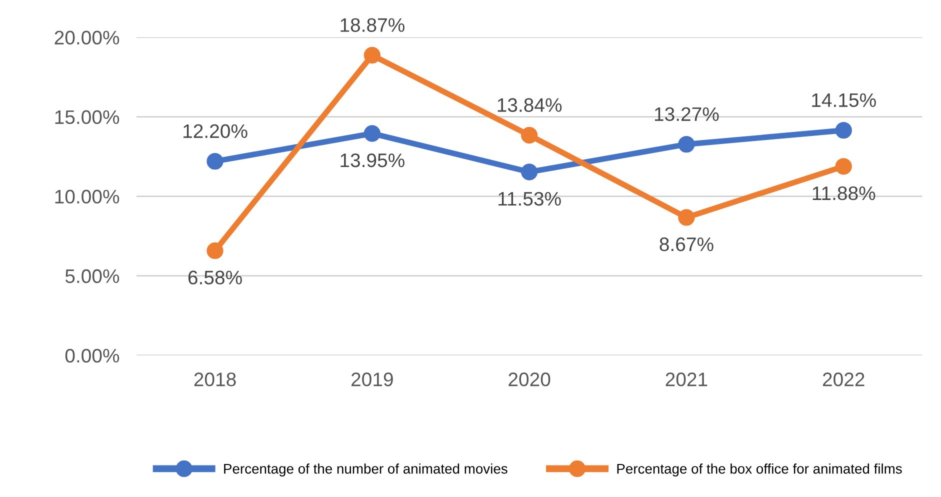 This screenshot has height=497, width=941. What do you see at coordinates (759, 470) in the screenshot?
I see `legend-label: Percentage of the box office for animated films` at bounding box center [759, 470].